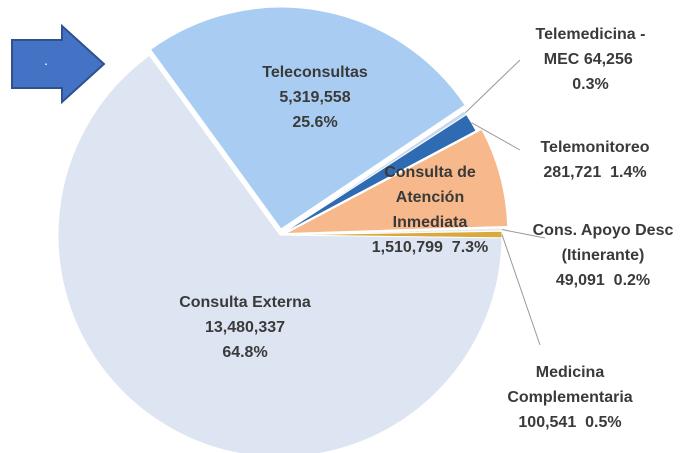 Image resolution: width=681 pixels, height=453 pixels. What do you see at coordinates (315, 72) in the screenshot?
I see `category-label: Teleconsultas` at bounding box center [315, 72].